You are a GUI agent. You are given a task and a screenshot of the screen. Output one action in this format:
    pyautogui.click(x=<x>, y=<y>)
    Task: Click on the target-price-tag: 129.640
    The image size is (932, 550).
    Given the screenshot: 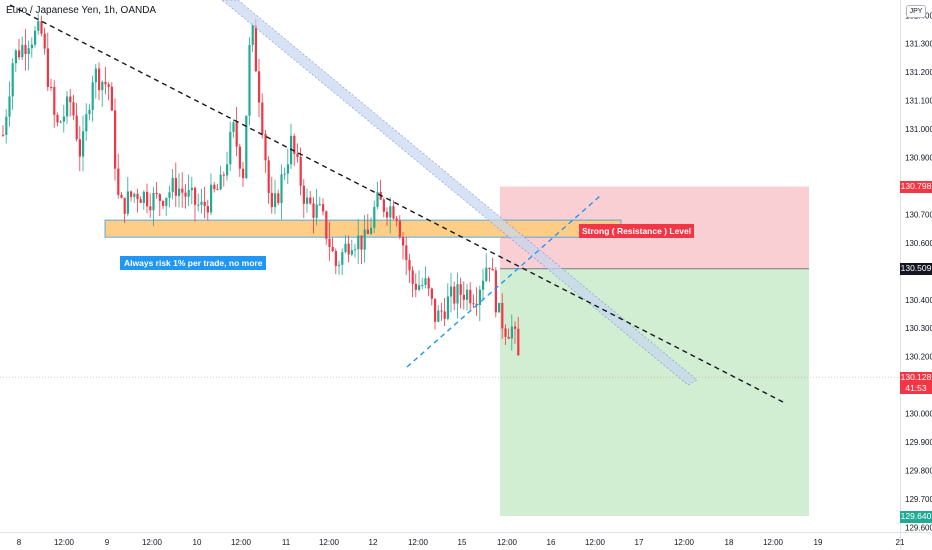 What is the action you would take?
    pyautogui.click(x=916, y=517)
    